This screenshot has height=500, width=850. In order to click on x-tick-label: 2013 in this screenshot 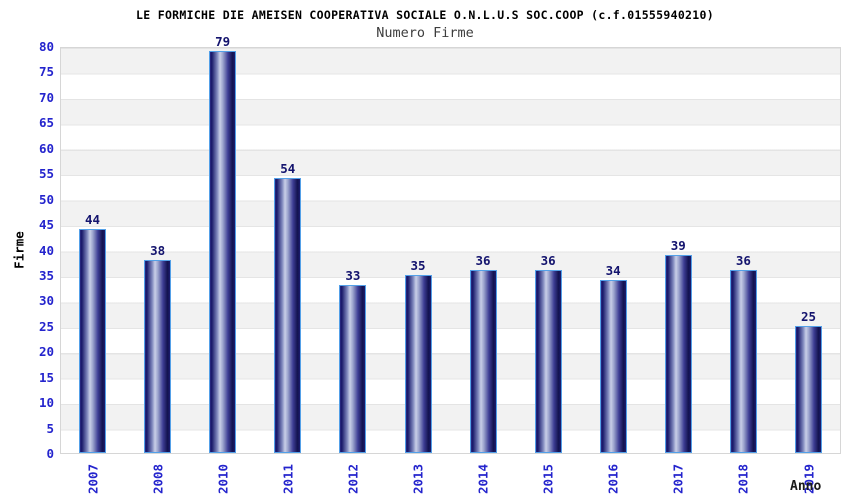, I will do `click(418, 479)`.